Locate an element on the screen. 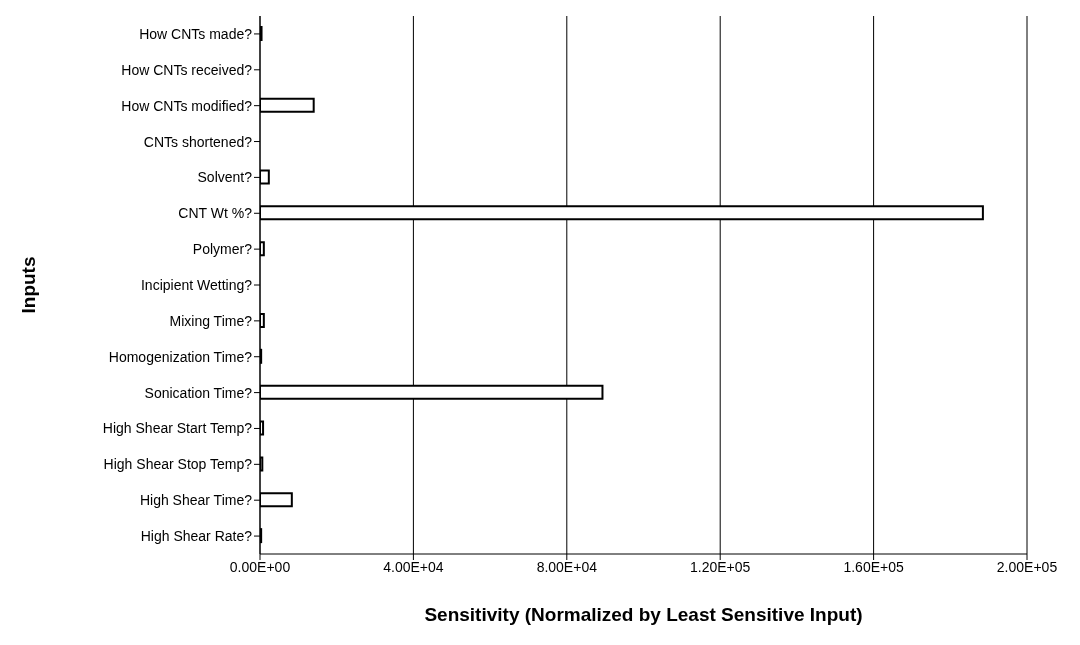  x-tick-label: 2.00E+05 is located at coordinates (1027, 566).